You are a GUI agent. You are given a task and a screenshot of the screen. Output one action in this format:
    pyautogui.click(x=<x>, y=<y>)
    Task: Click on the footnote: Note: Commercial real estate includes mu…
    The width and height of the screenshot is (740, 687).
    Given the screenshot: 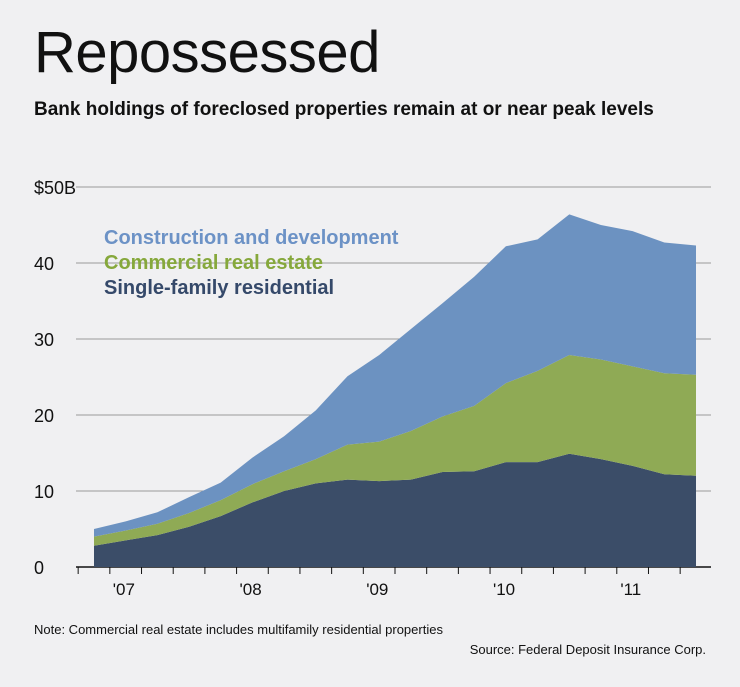 What is the action you would take?
    pyautogui.click(x=238, y=629)
    